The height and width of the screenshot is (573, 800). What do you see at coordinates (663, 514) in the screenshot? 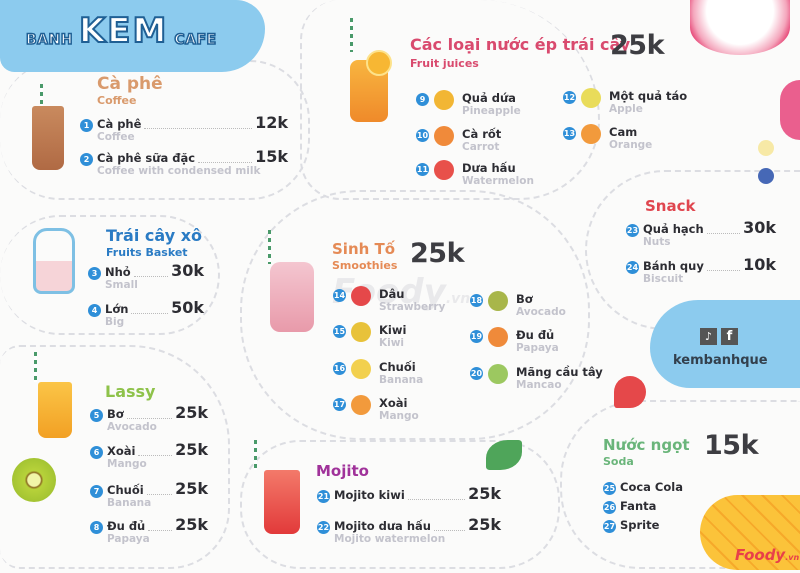
I see `menu-item: 26 Fanta` at bounding box center [663, 514].